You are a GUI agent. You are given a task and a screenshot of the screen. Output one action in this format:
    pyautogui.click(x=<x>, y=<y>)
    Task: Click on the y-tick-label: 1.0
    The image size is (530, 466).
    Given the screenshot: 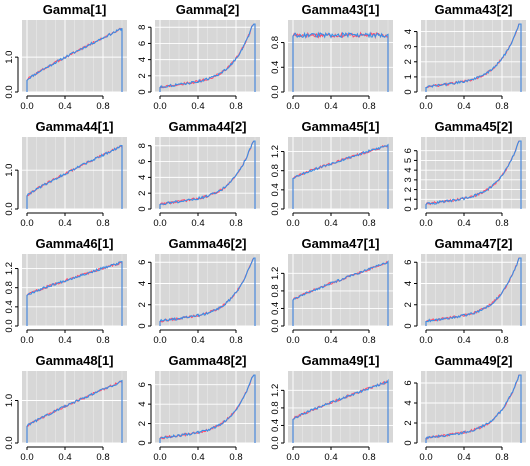 What is the action you would take?
    pyautogui.click(x=9, y=400)
    